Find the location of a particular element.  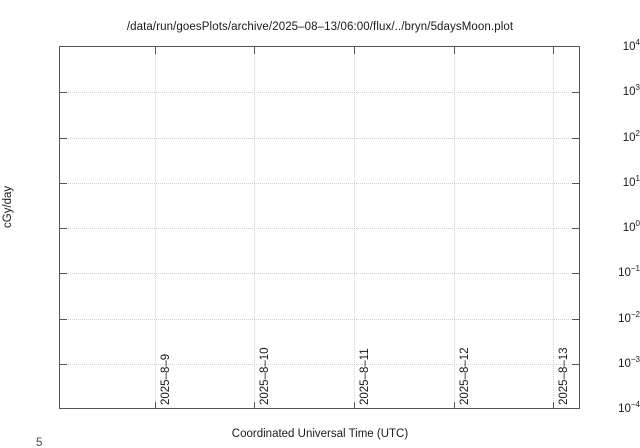

y-axis-title: cGy/day is located at coordinates (8, 206).